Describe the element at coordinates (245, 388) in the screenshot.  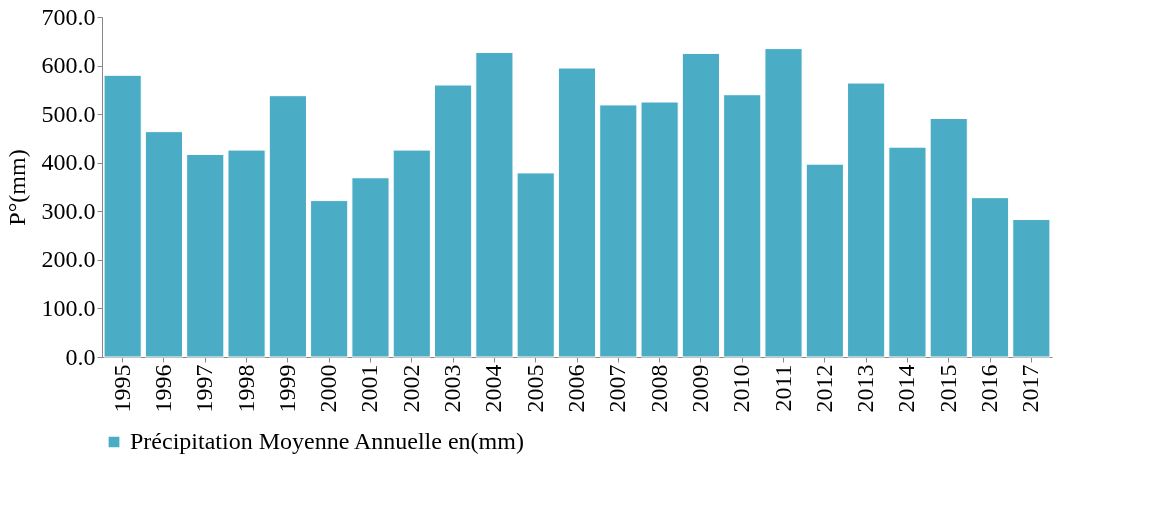
I see `x-tick-label: 1998` at that location.